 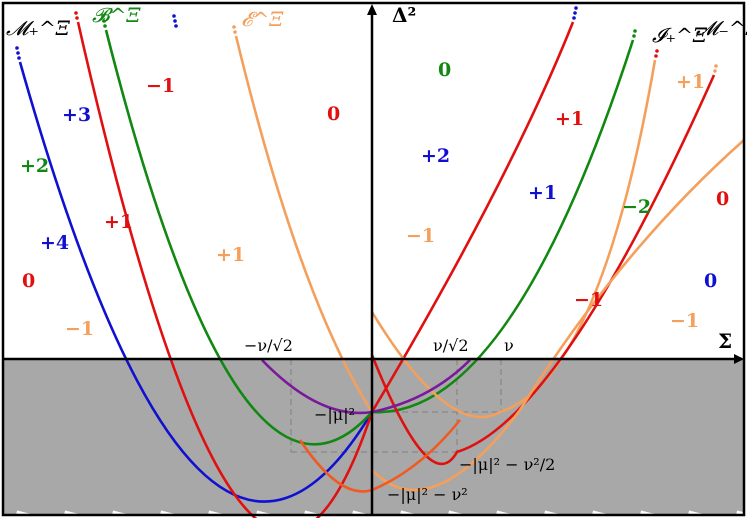 What do you see at coordinates (739, 359) in the screenshot?
I see `x-axis-arrow` at bounding box center [739, 359].